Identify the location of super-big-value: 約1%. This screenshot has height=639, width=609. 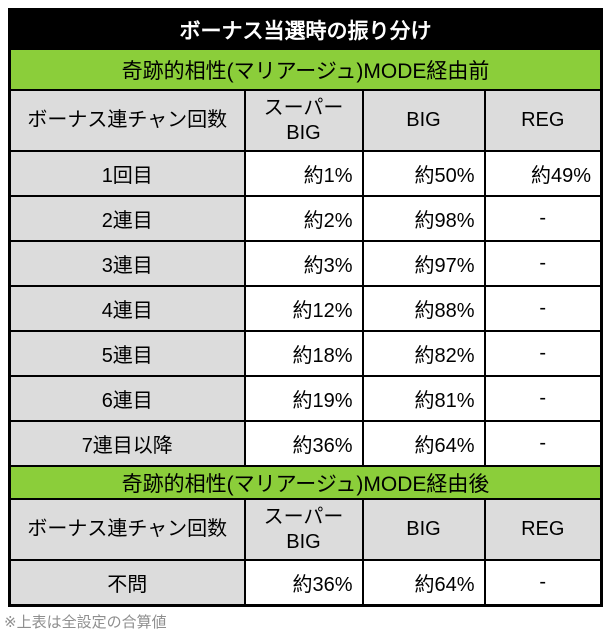
(303, 173).